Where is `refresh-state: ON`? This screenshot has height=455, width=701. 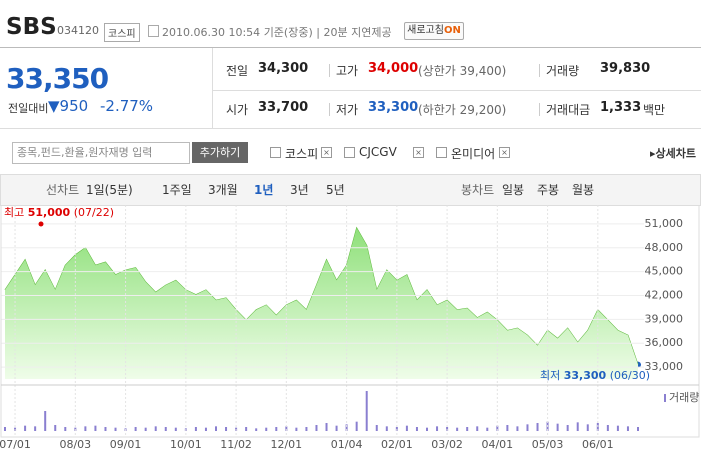 refresh-state: ON is located at coordinates (452, 30).